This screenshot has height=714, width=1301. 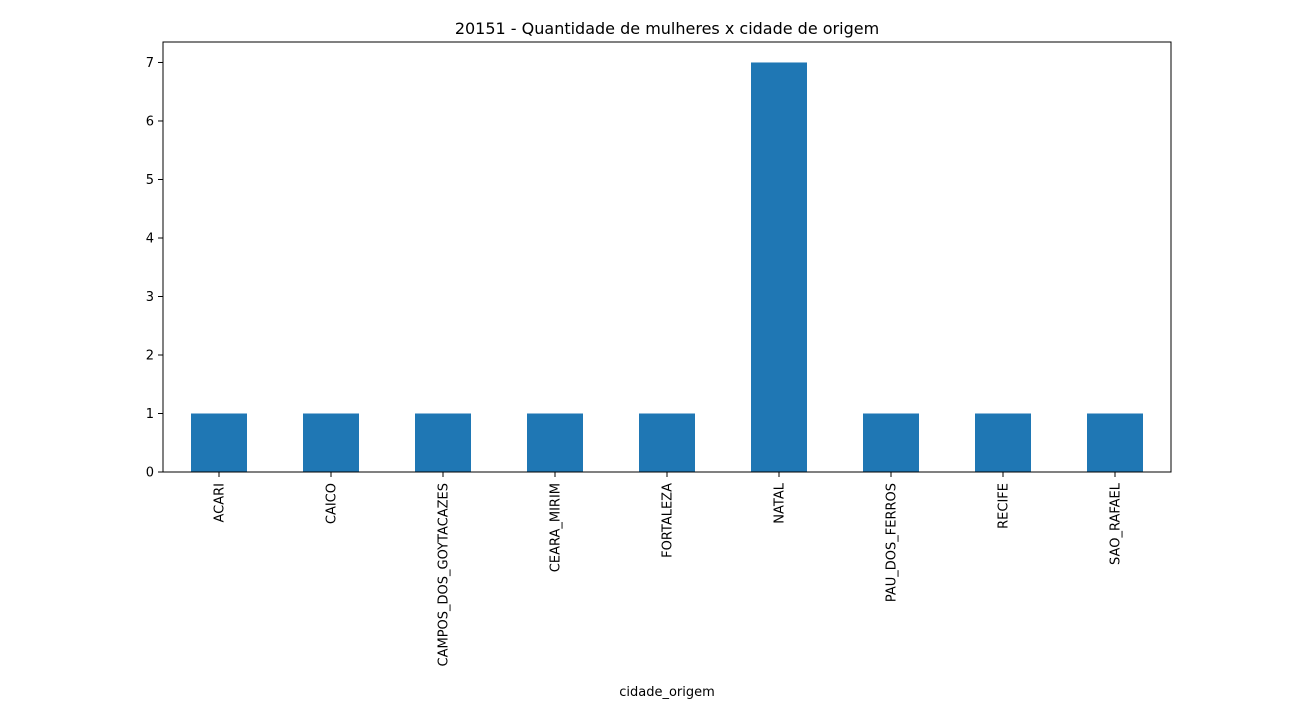 What do you see at coordinates (779, 267) in the screenshot?
I see `bar-natal` at bounding box center [779, 267].